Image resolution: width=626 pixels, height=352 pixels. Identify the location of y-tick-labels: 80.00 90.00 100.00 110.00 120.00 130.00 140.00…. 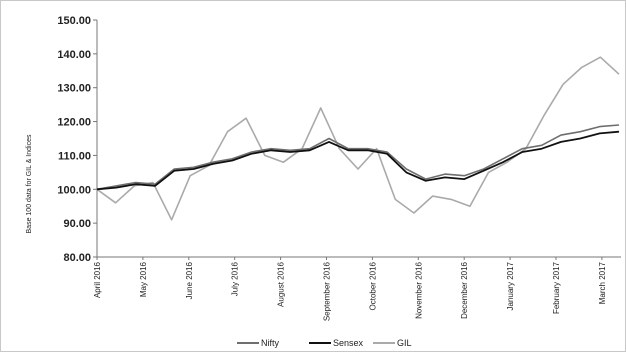
(77, 139).